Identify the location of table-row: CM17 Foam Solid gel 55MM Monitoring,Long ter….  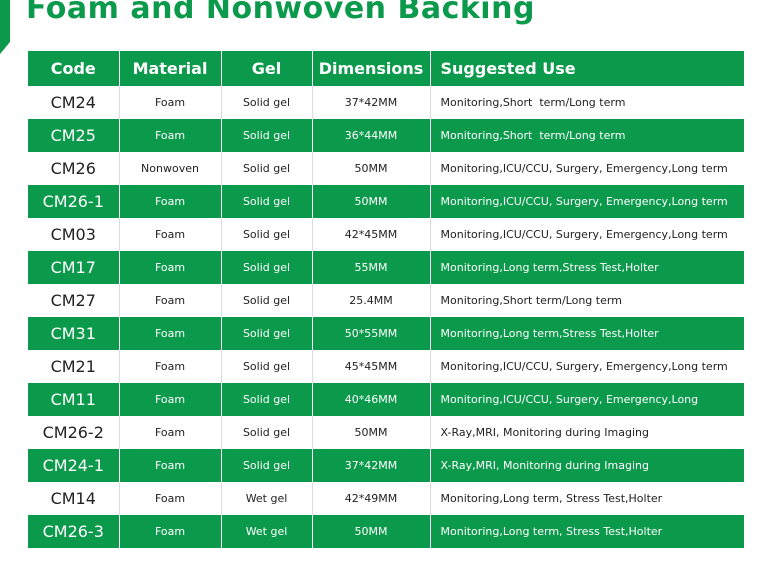
(386, 267).